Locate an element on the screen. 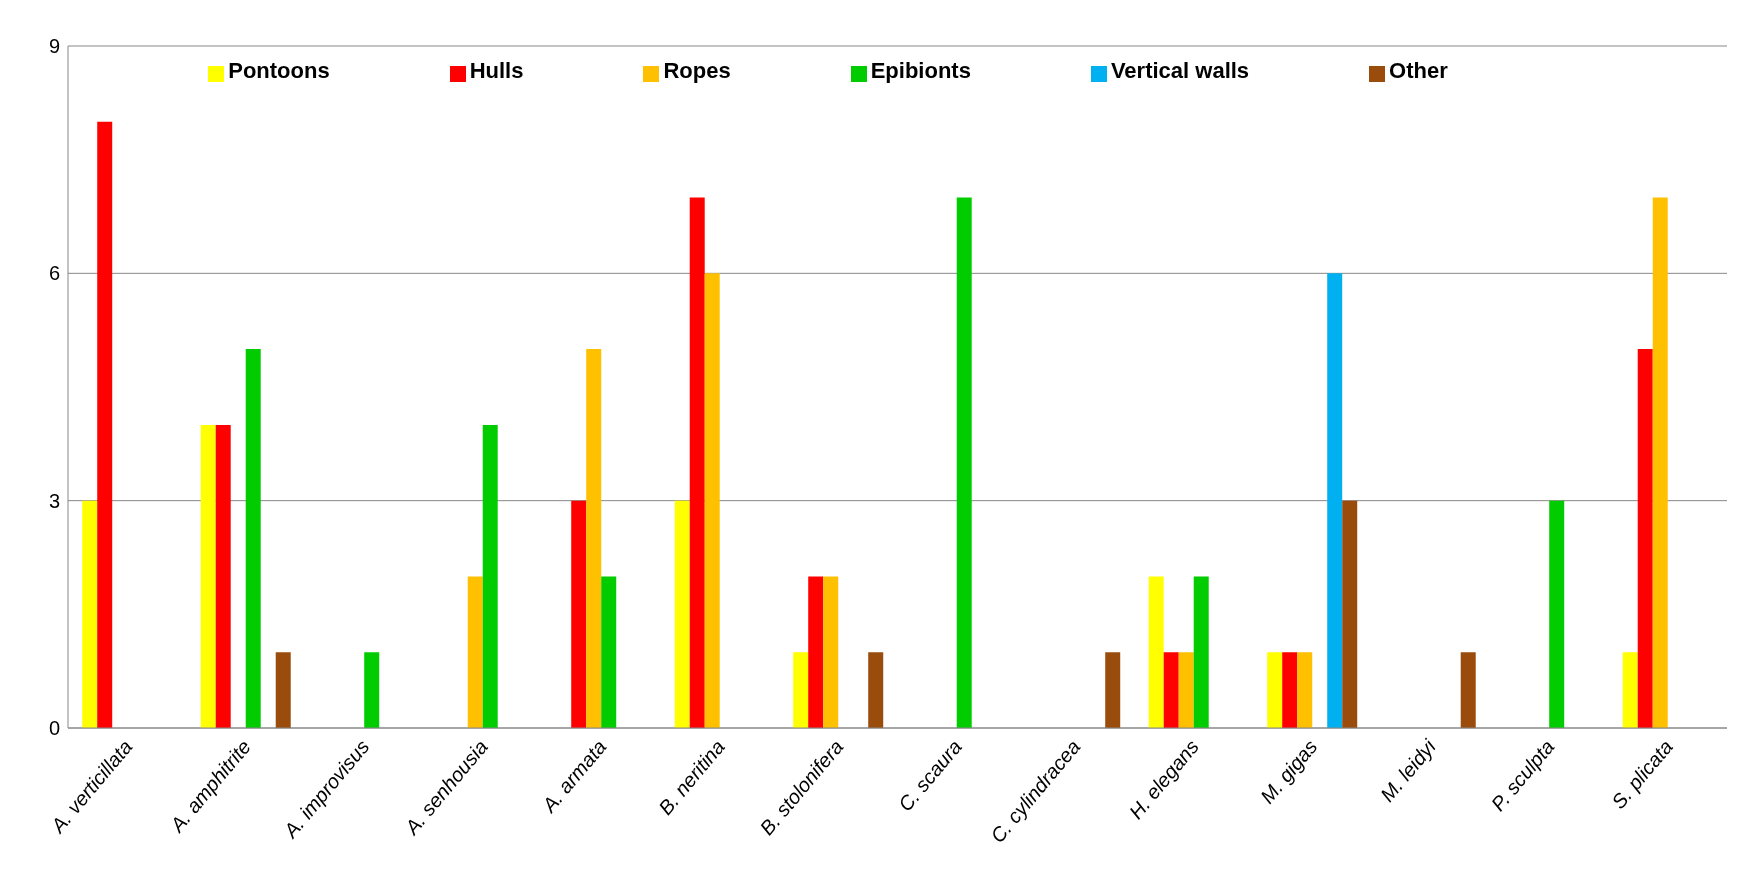 Image resolution: width=1745 pixels, height=895 pixels. legend-label: Pontoons is located at coordinates (279, 70).